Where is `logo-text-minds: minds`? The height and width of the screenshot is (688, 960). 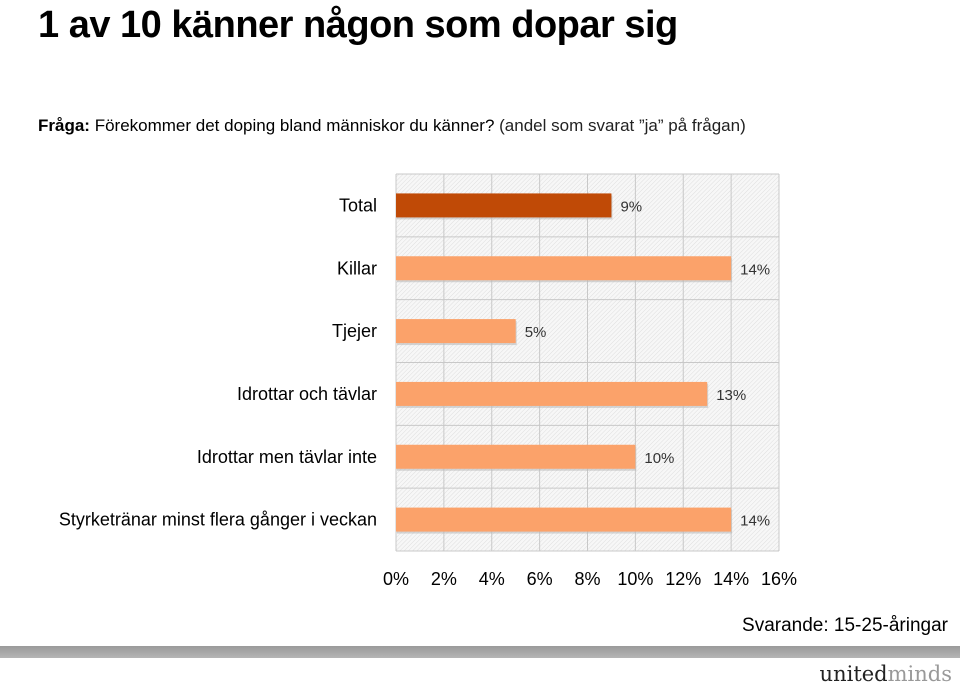 logo-text-minds: minds is located at coordinates (919, 674).